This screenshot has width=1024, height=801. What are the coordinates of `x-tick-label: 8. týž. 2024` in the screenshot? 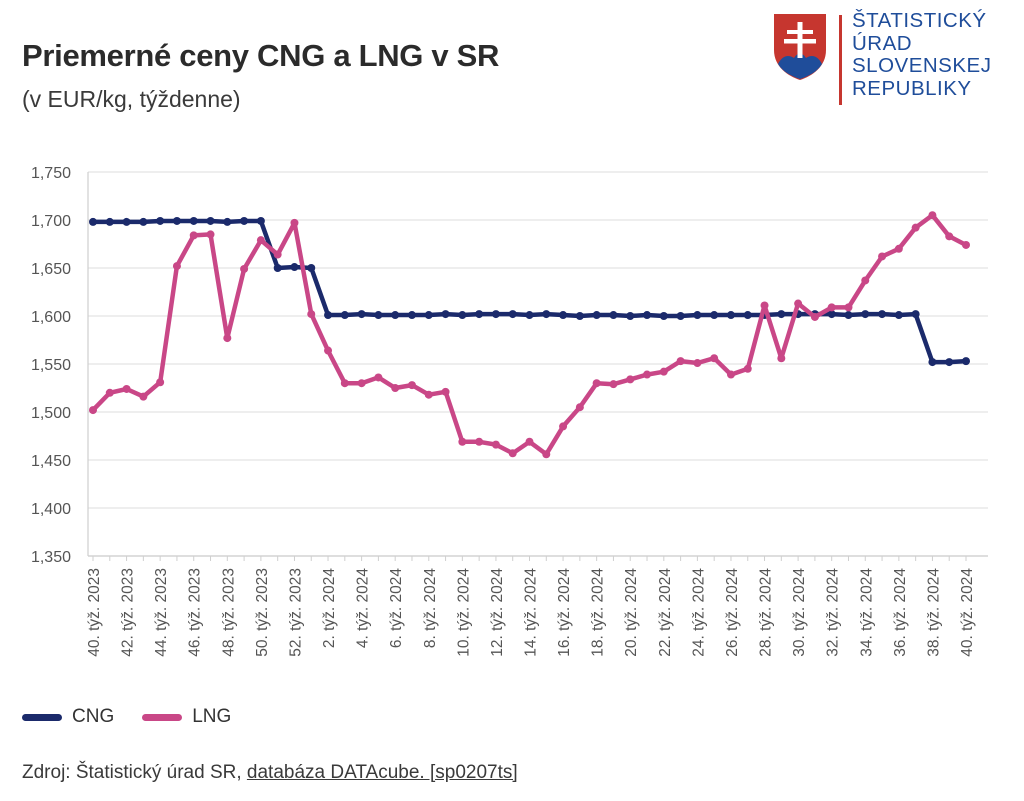 It's located at (430, 608).